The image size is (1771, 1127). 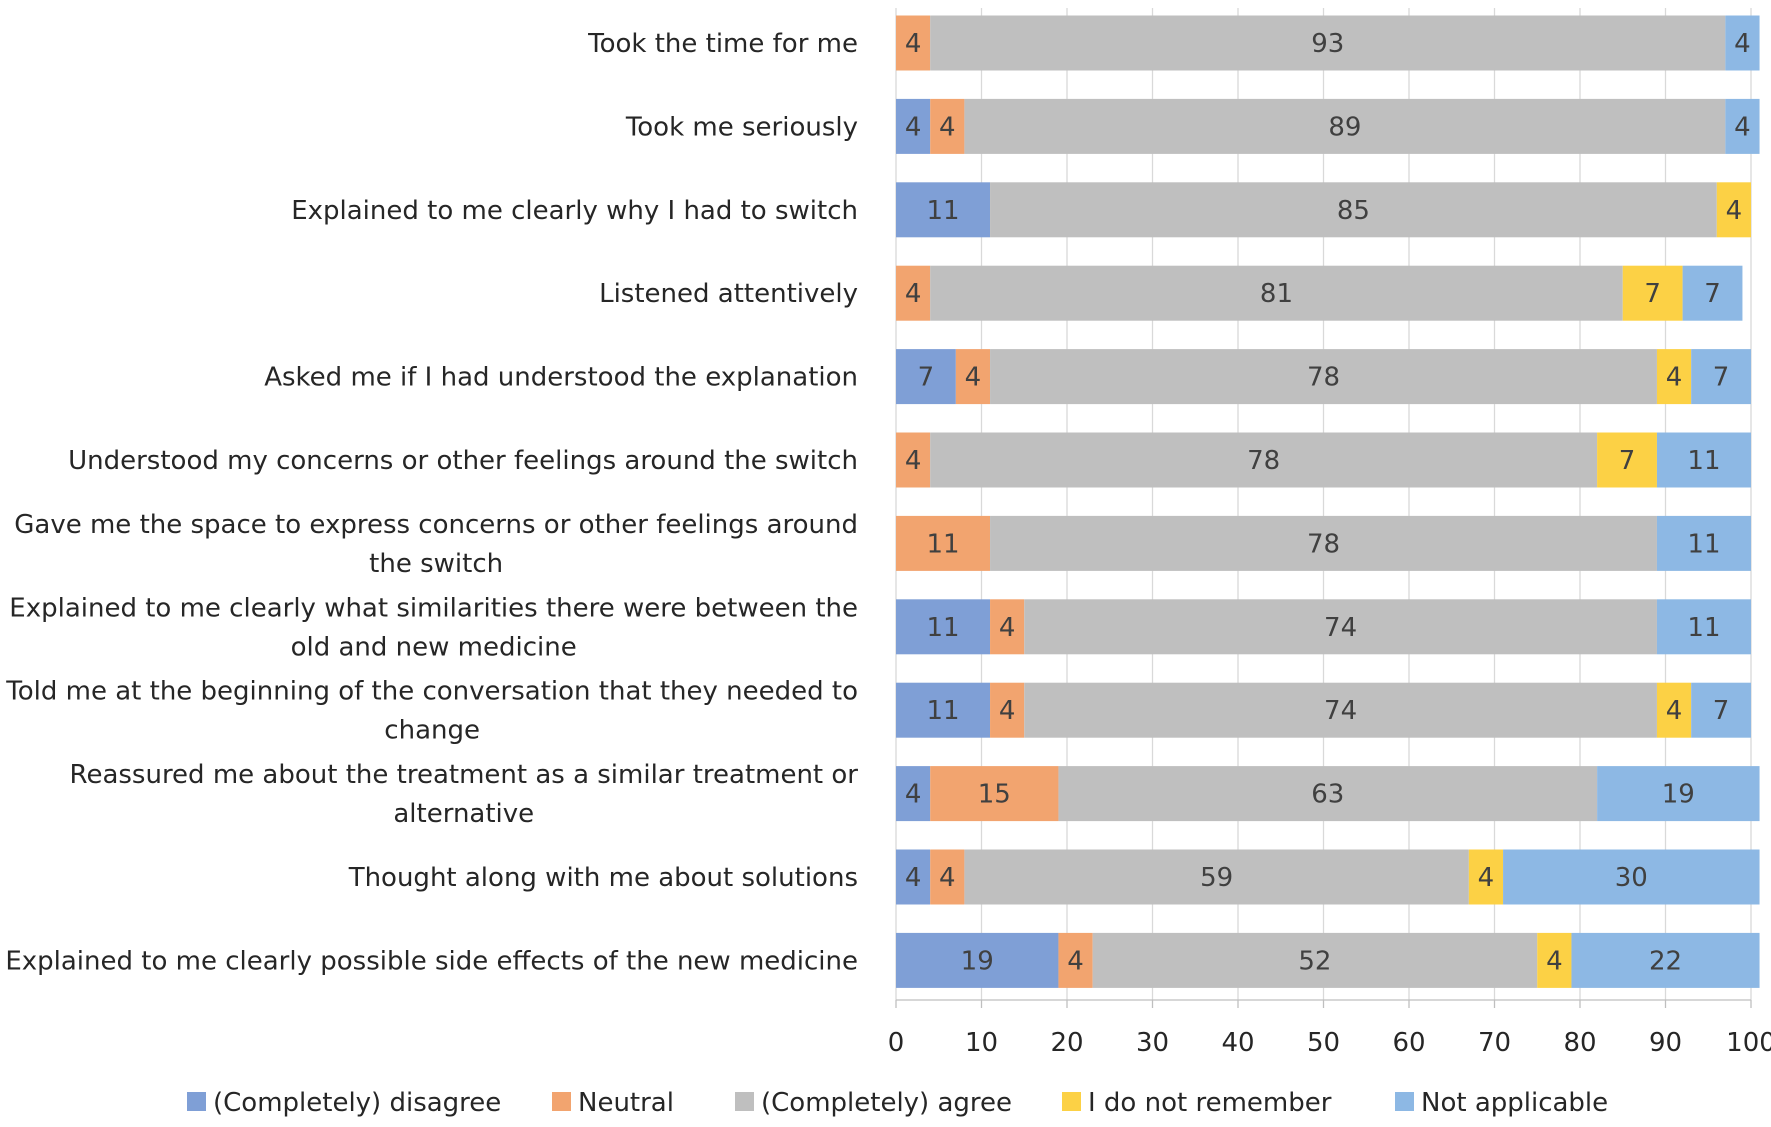 I want to click on legend-label: I do not remember, so click(x=1210, y=1103).